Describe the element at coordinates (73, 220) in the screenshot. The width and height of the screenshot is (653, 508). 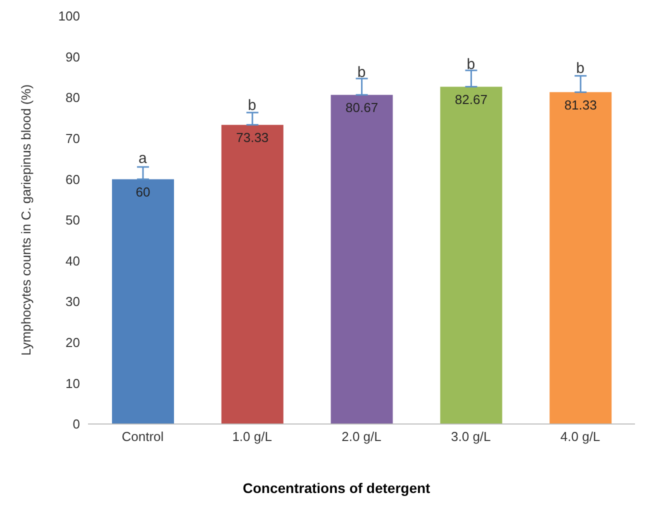
I see `y-tick-label: 50` at that location.